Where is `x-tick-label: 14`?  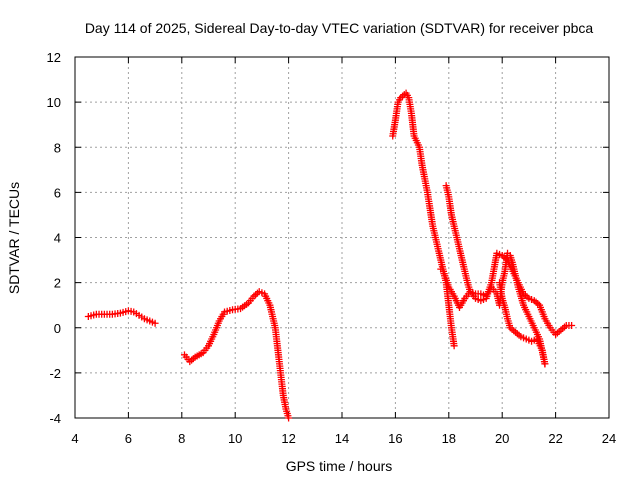 x-tick-label: 14 is located at coordinates (342, 438).